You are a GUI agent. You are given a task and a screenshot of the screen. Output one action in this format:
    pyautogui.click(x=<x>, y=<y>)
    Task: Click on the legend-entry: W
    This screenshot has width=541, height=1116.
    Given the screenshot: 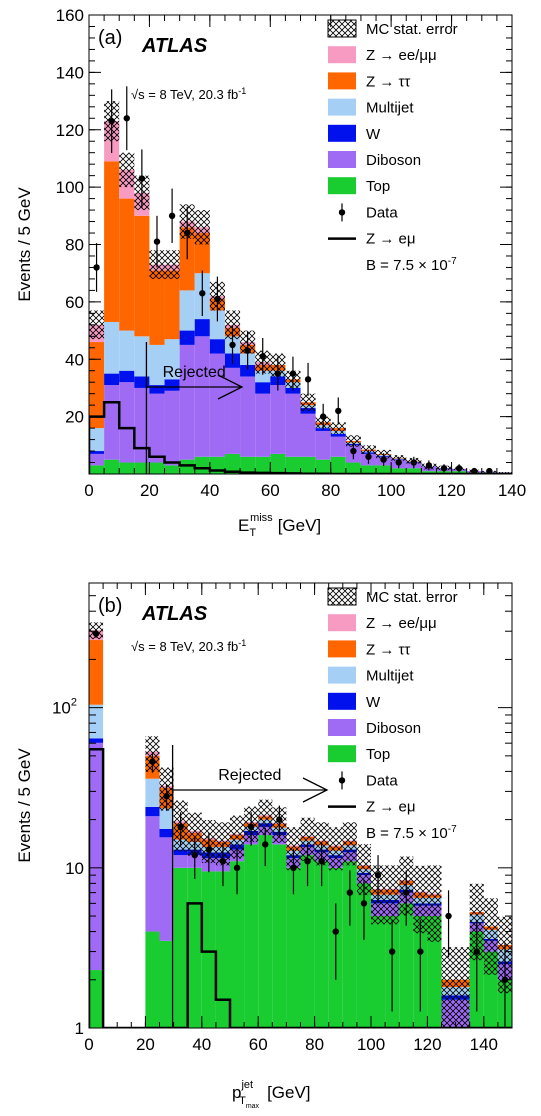 What is the action you would take?
    pyautogui.click(x=354, y=133)
    